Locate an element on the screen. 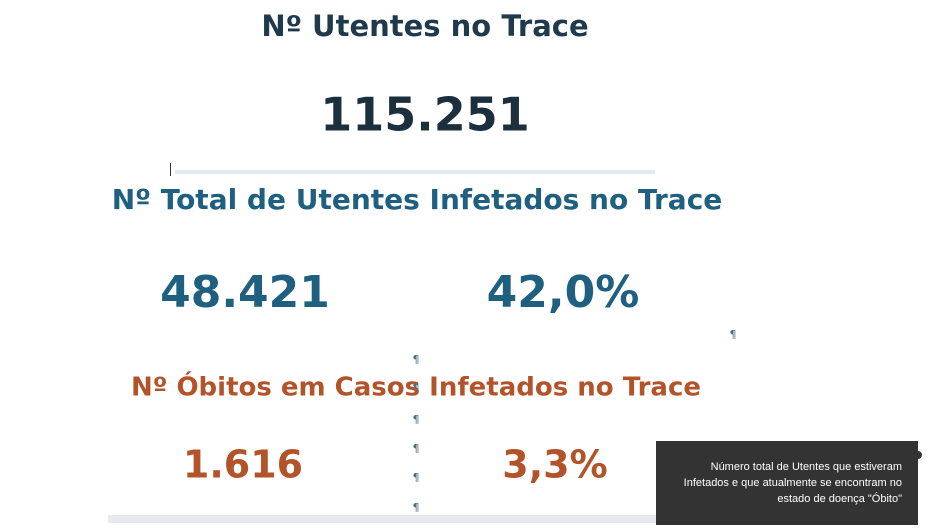 The width and height of the screenshot is (934, 528). kpi-percent: 3,3% is located at coordinates (554, 465).